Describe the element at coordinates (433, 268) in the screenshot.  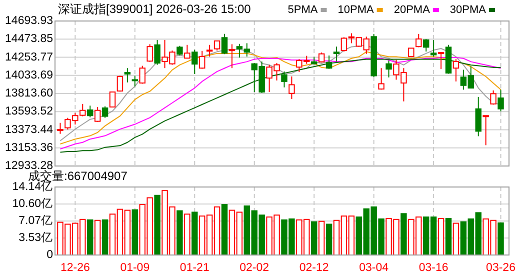
I see `x-tick-label: 03-16` at that location.